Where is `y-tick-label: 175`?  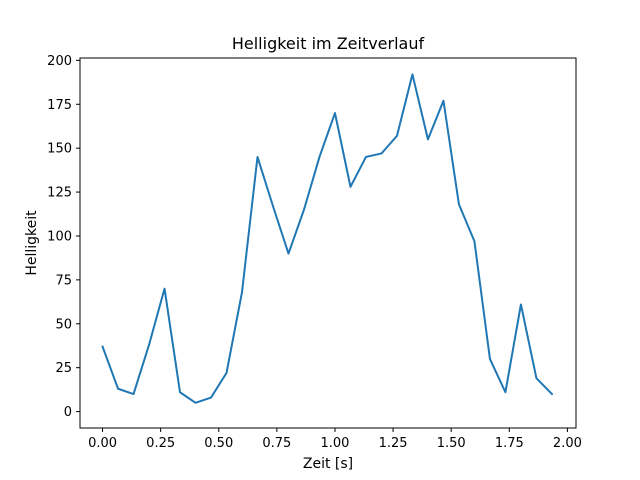
y-tick-label: 175 is located at coordinates (59, 105).